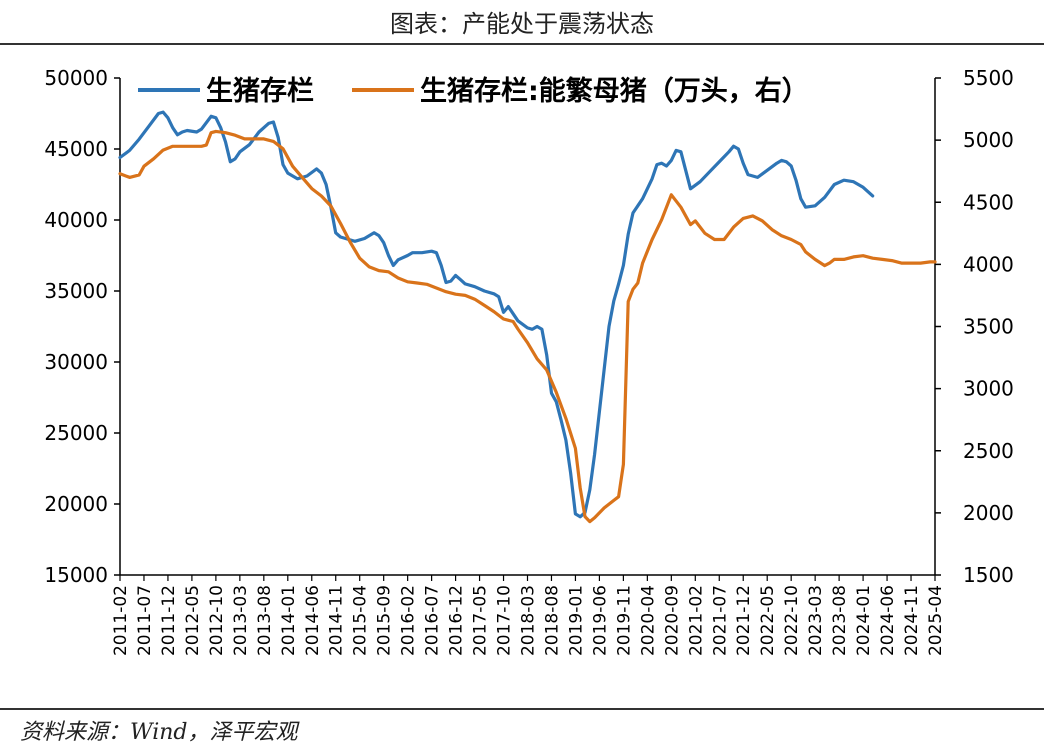 The width and height of the screenshot is (1044, 750). I want to click on right-tick-label: 4500, so click(988, 202).